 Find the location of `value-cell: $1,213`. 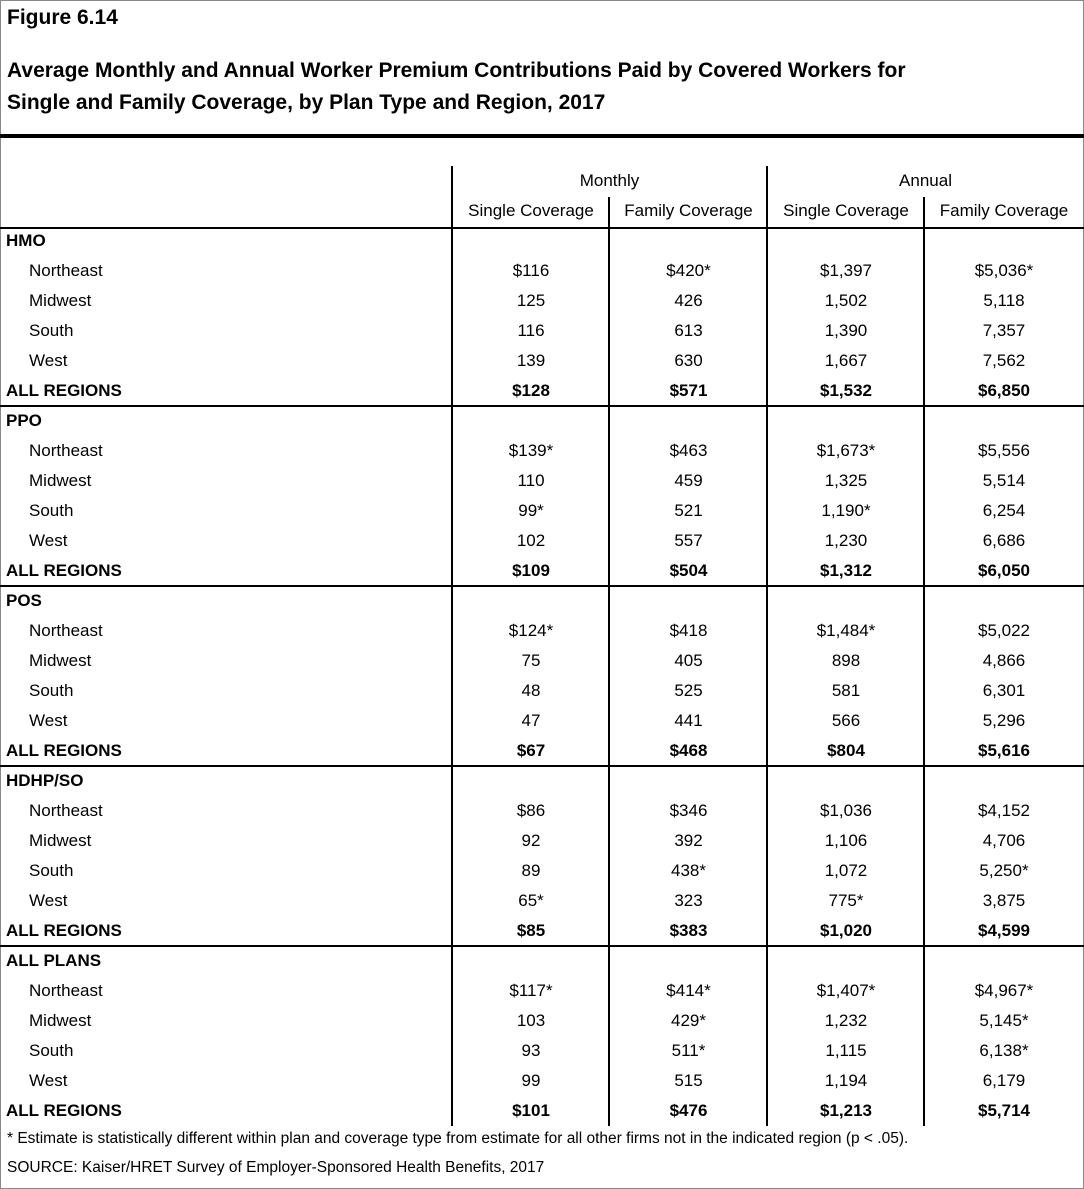

value-cell: $1,213 is located at coordinates (846, 1110).